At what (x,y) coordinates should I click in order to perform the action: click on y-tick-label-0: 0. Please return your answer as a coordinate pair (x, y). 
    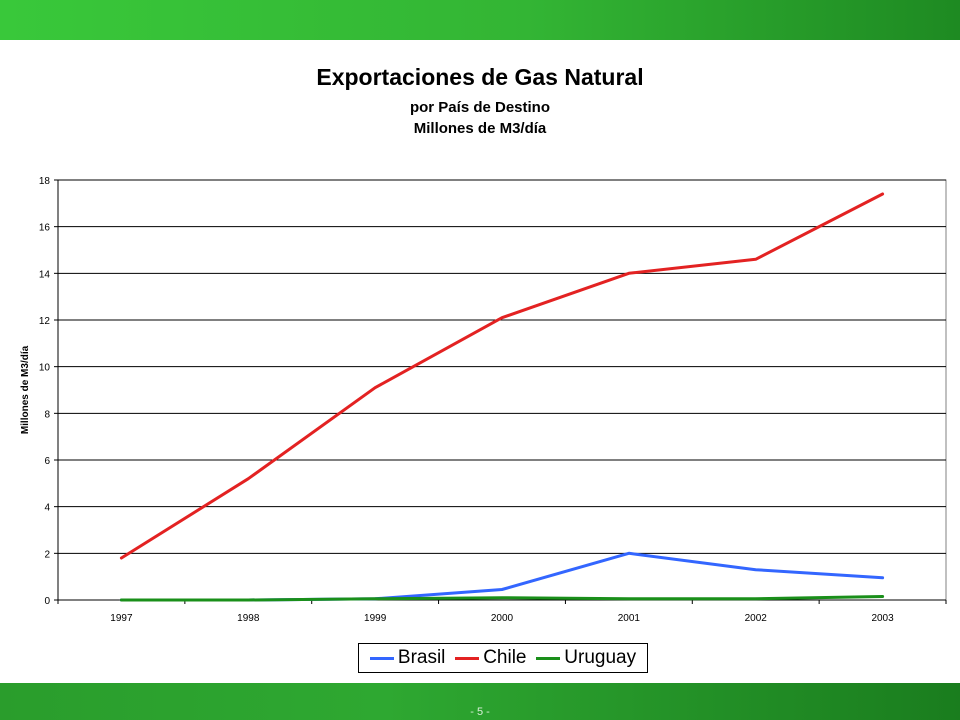
    Looking at the image, I should click on (47, 601).